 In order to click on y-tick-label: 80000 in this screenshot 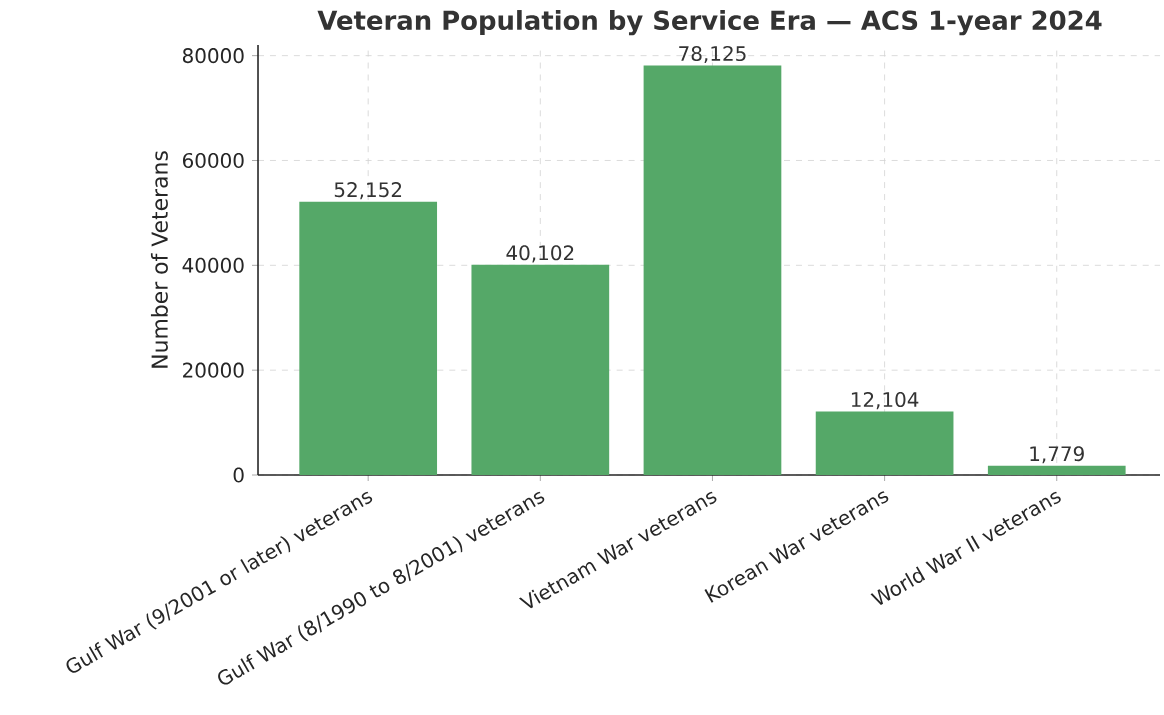, I will do `click(213, 56)`.